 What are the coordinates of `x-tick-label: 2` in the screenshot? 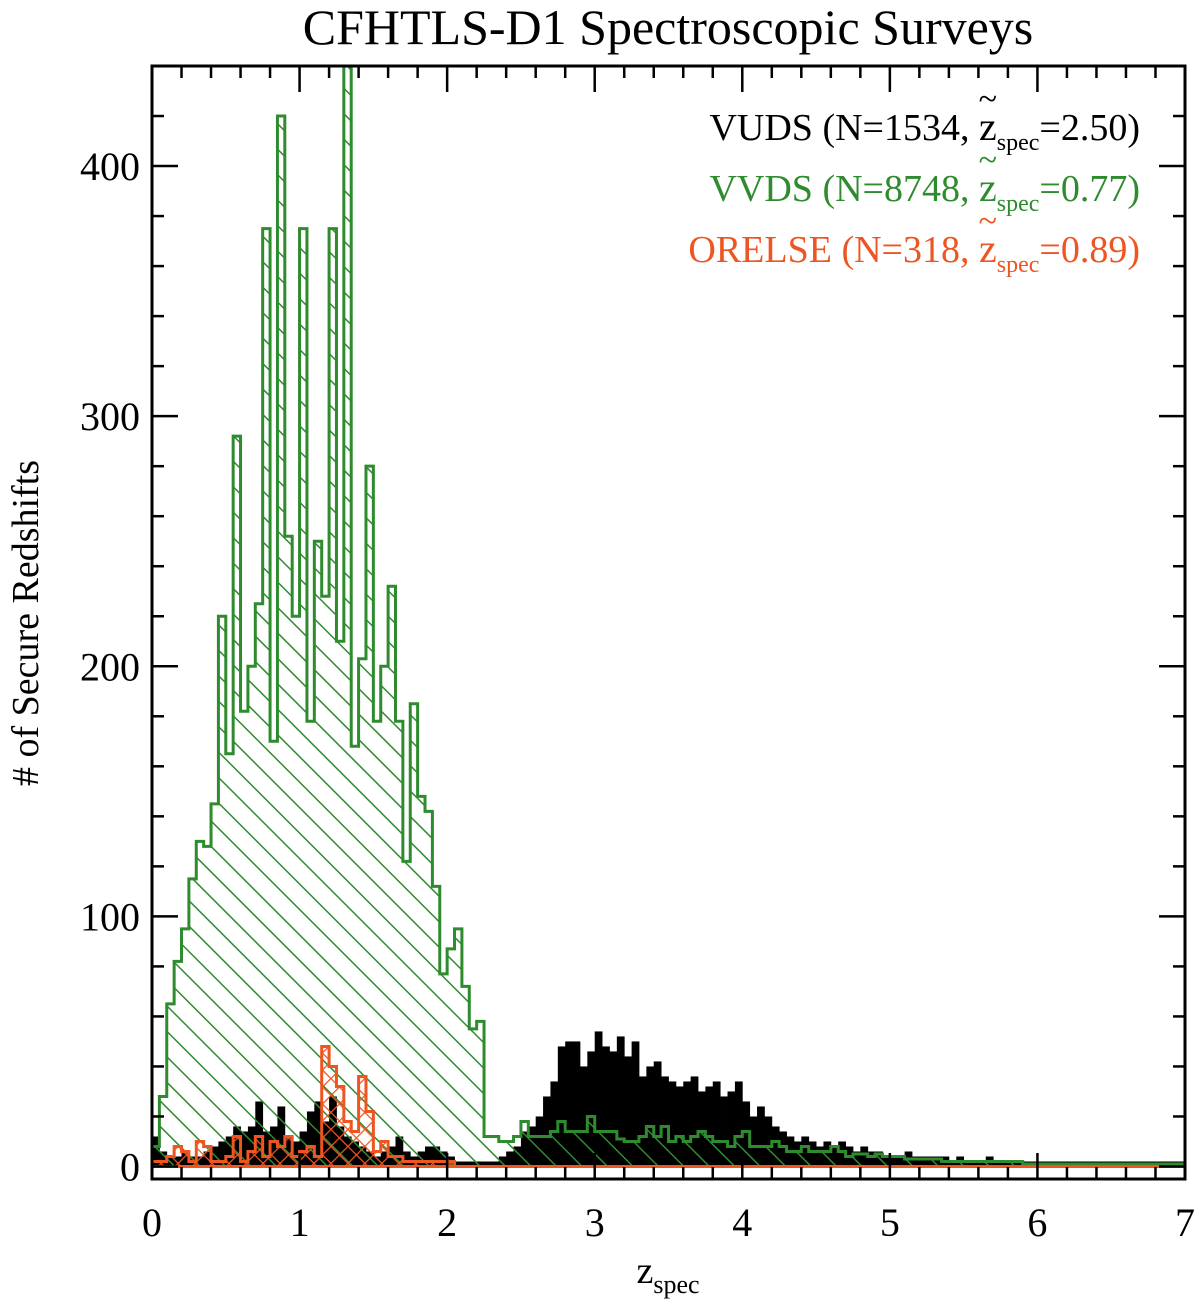 It's located at (447, 1222).